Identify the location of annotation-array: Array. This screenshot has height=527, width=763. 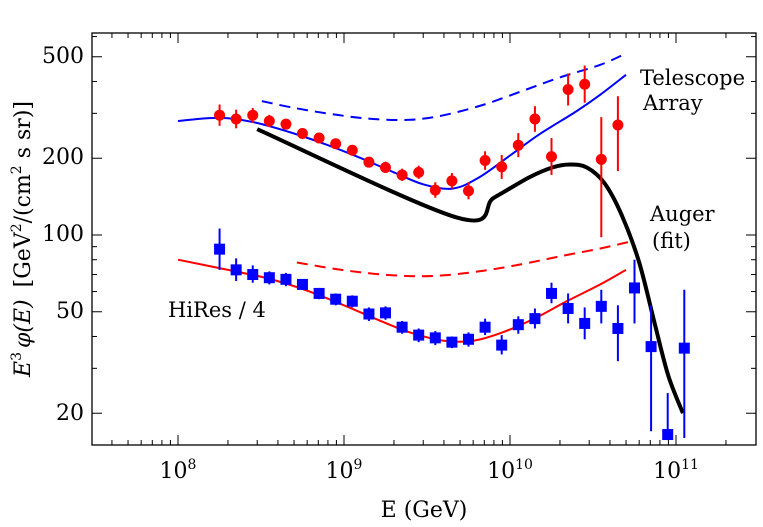
(672, 103).